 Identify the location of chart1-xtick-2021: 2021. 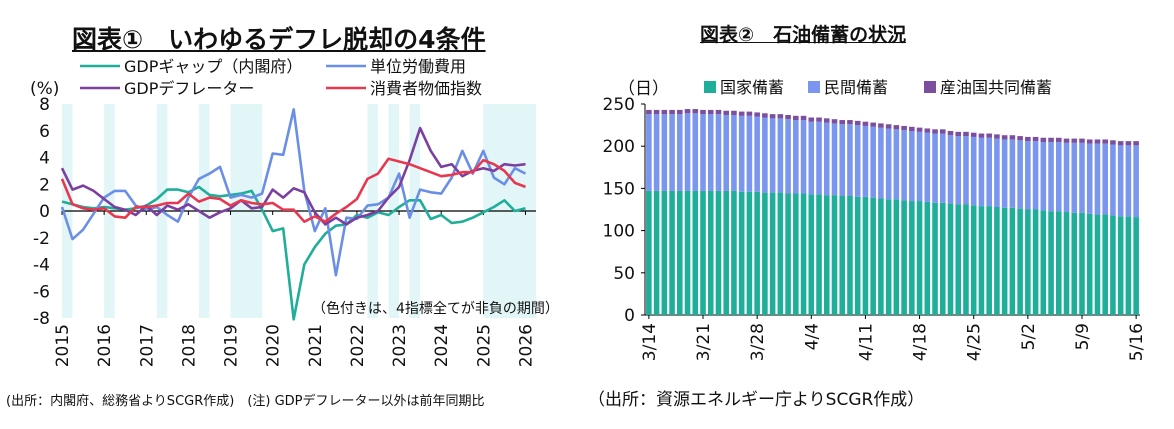
(316, 345).